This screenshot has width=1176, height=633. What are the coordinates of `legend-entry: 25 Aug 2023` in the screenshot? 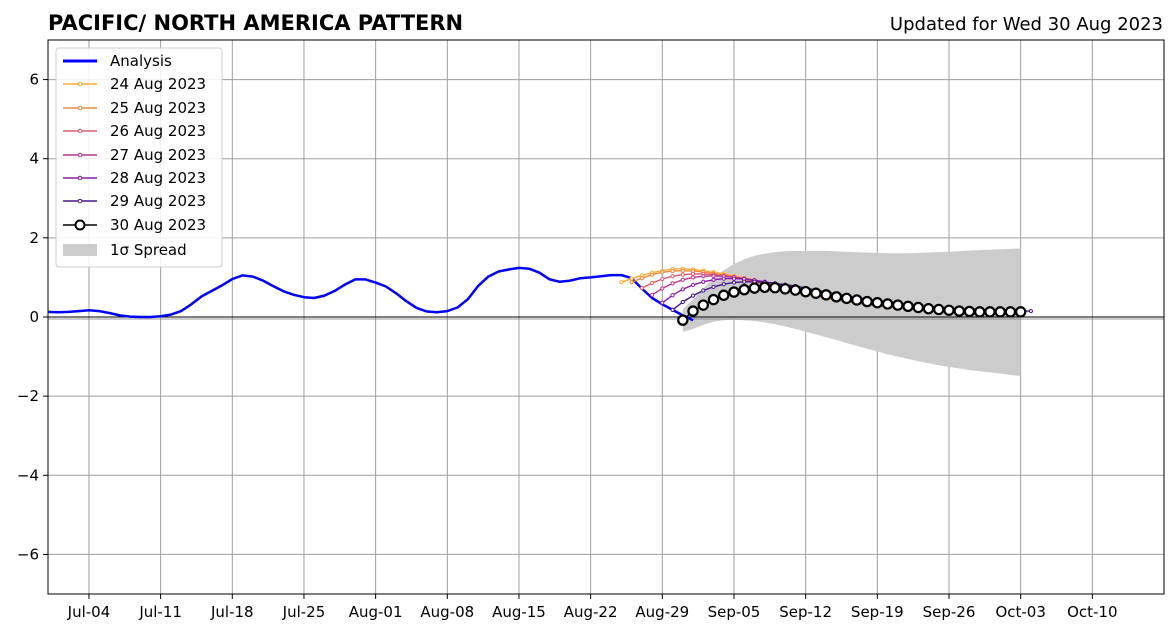 It's located at (134, 108).